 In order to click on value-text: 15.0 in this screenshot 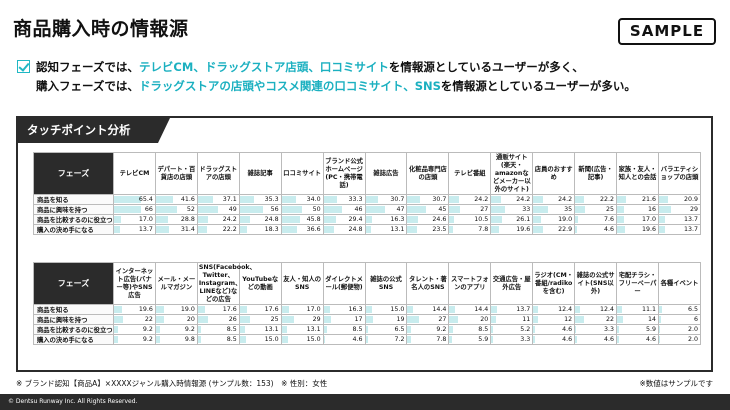, I will do `click(313, 339)`.